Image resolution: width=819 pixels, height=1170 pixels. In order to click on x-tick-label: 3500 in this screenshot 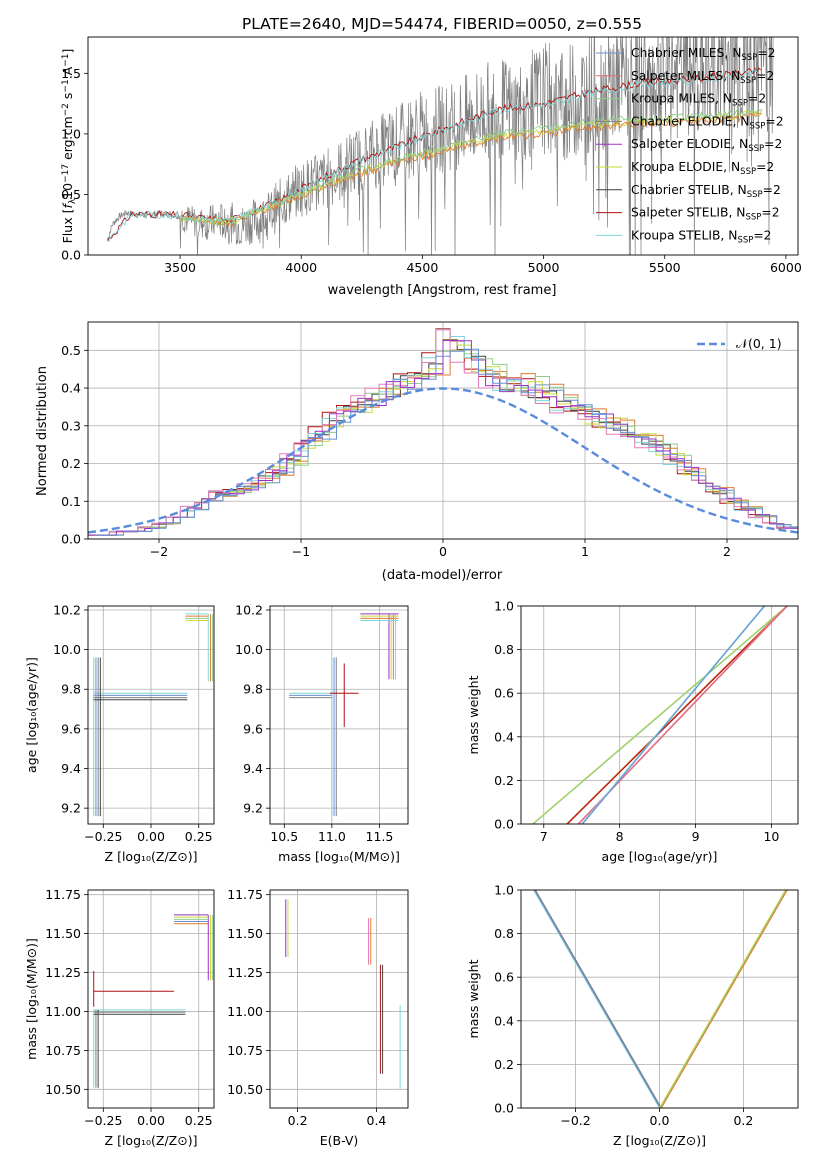, I will do `click(180, 267)`.